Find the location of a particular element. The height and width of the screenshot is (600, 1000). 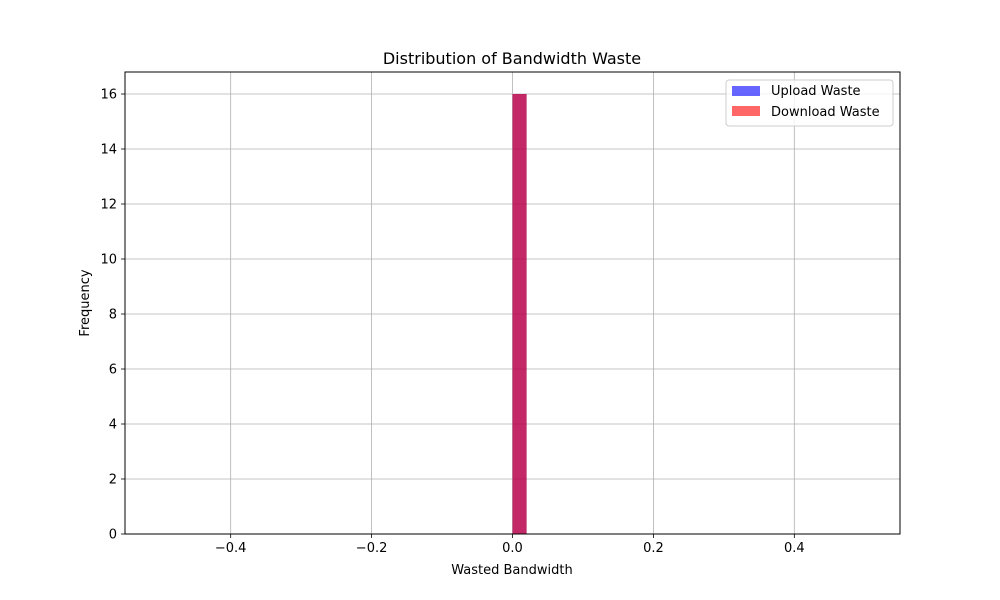

x-axis-label: Wasted Bandwidth is located at coordinates (511, 570).